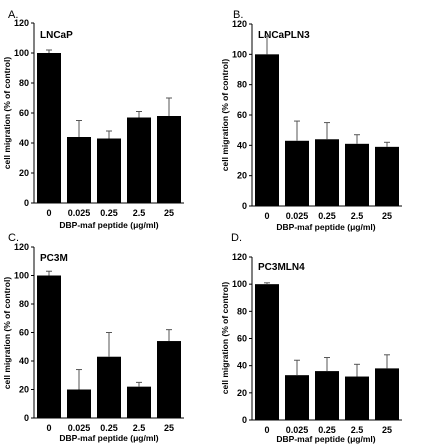 This screenshot has width=425, height=445. I want to click on cell-line-title: PC3MLN4, so click(281, 267).